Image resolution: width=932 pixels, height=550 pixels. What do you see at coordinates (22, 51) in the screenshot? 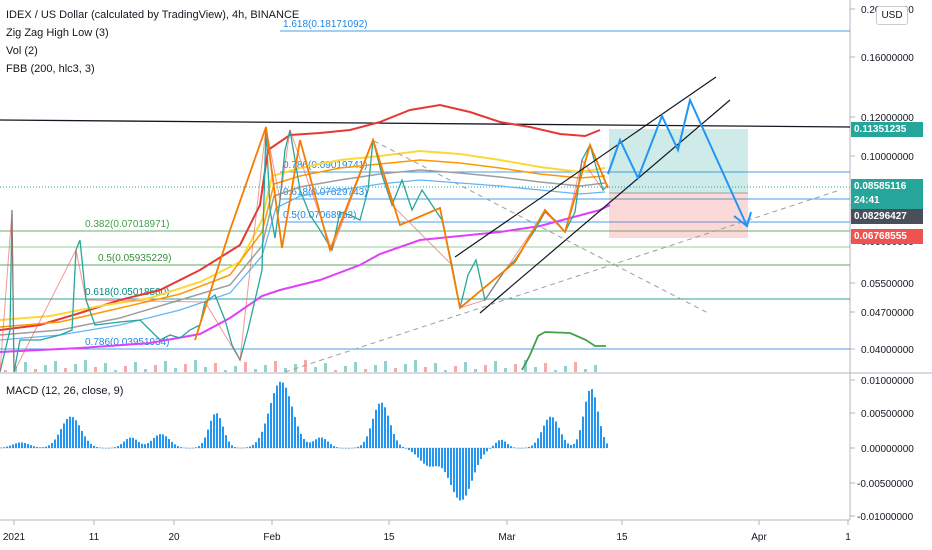
I see `indicator-volume-label: Vol (2)` at bounding box center [22, 51].